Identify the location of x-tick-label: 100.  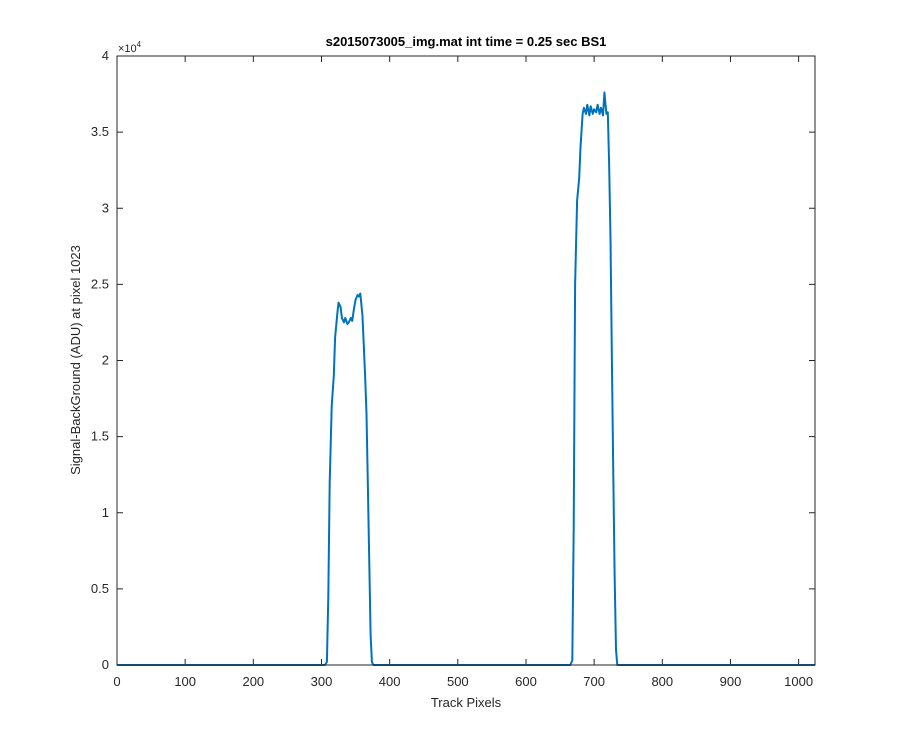
(185, 681).